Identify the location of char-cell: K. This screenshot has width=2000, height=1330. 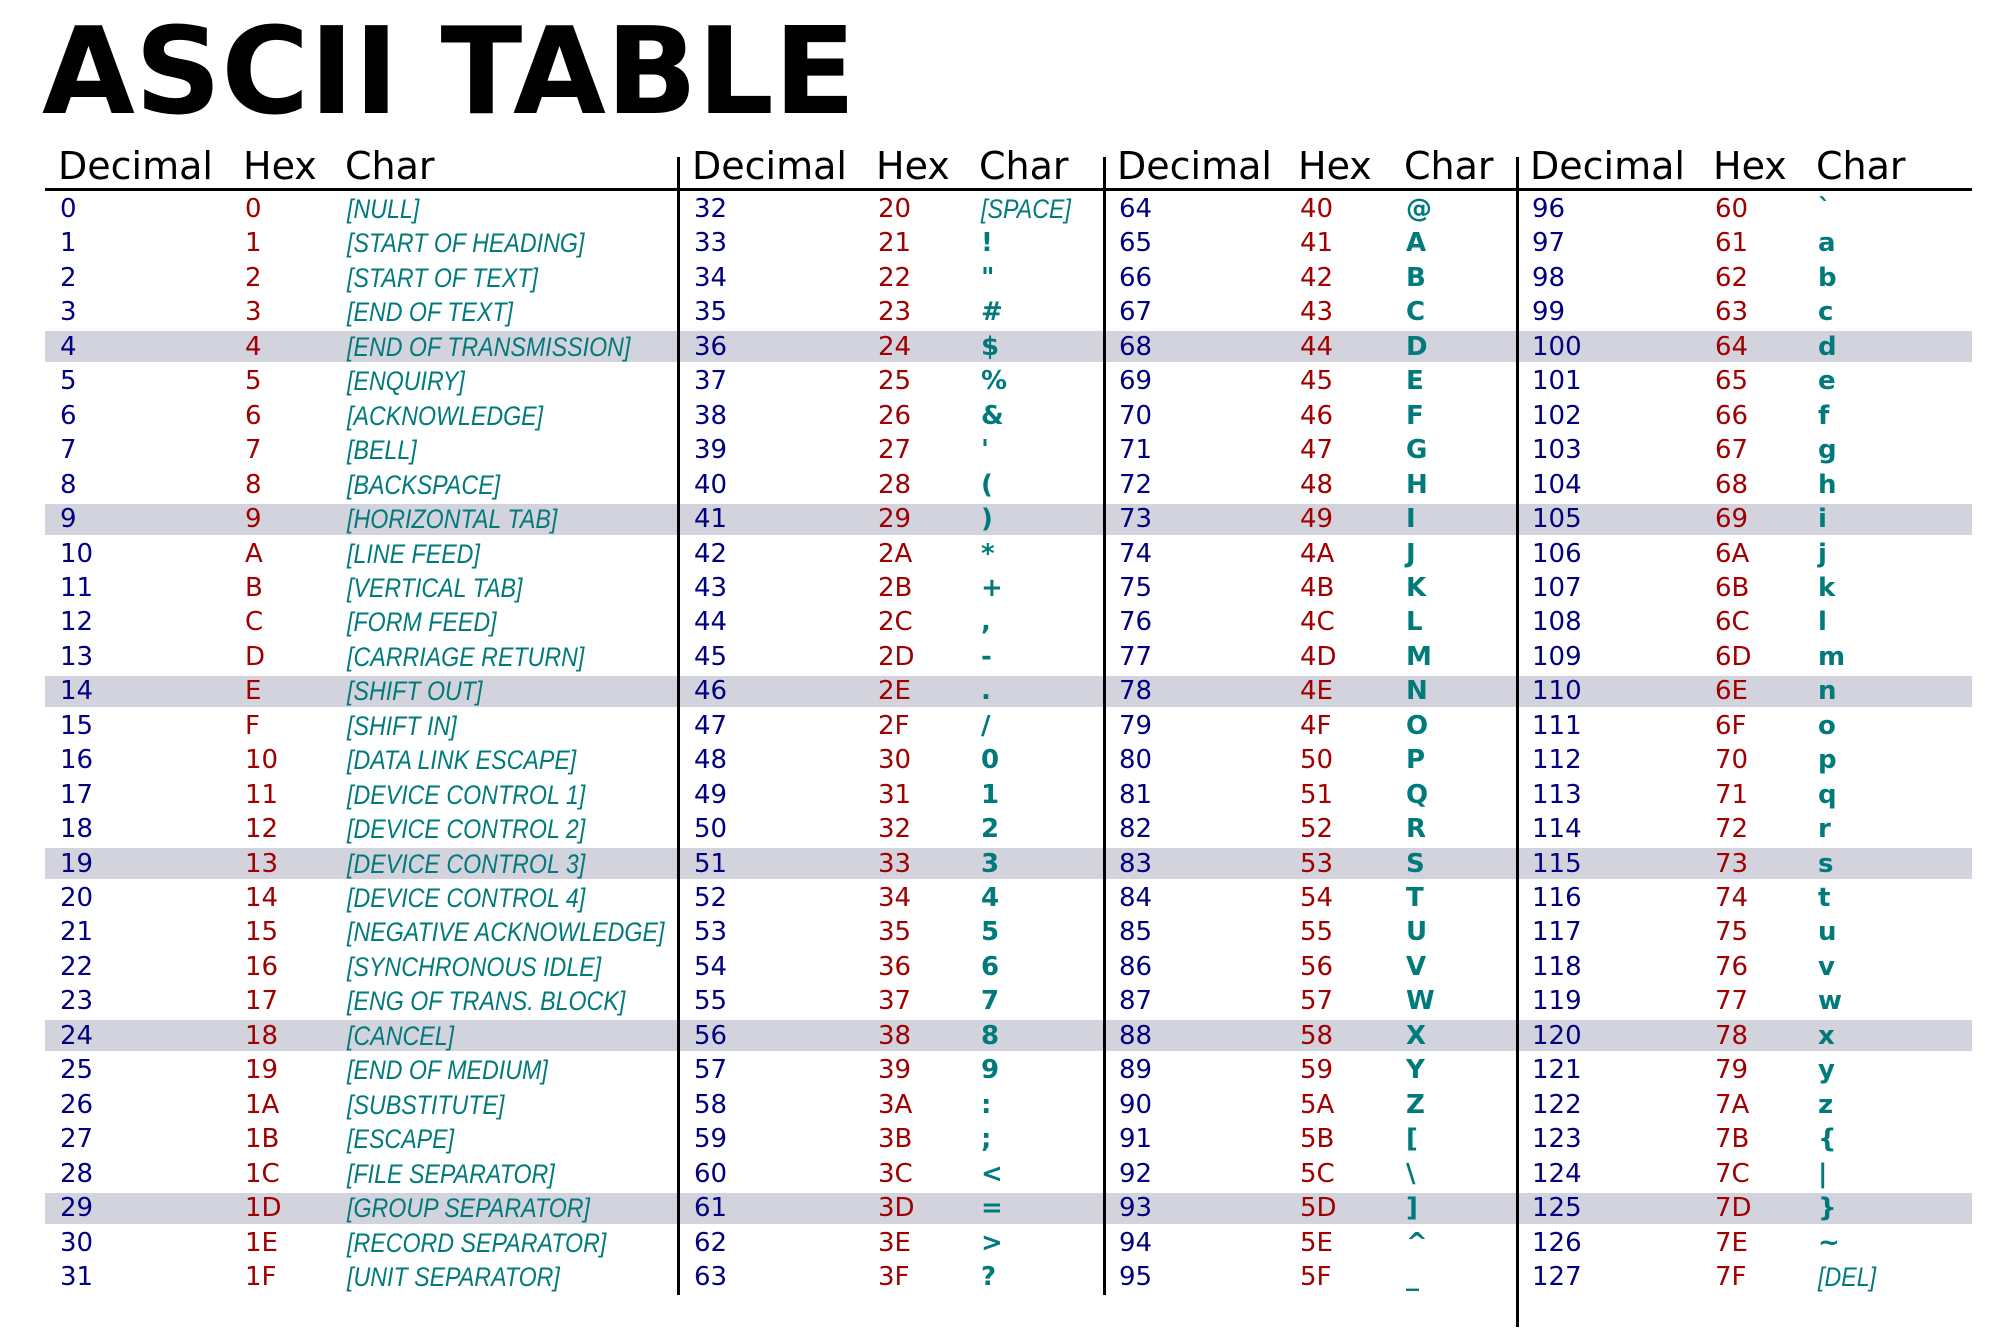
(1416, 587).